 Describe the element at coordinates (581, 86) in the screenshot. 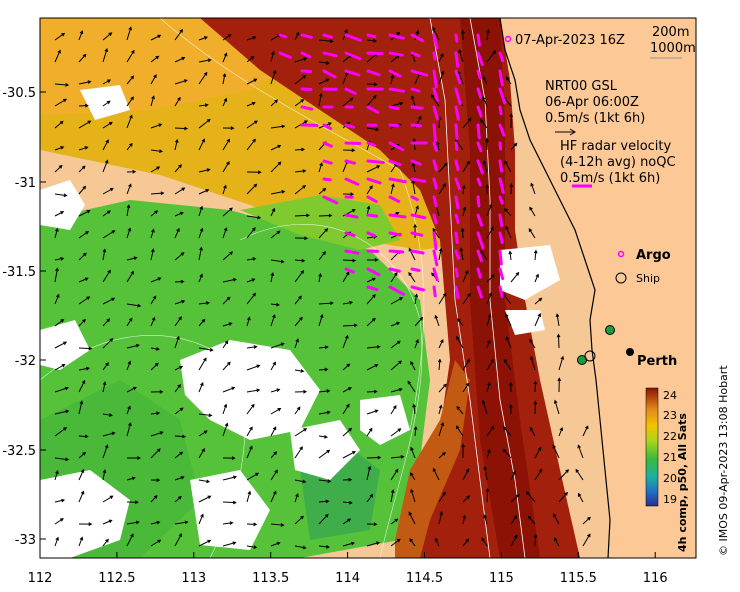

I see `gsl-title: NRT00 GSL` at that location.